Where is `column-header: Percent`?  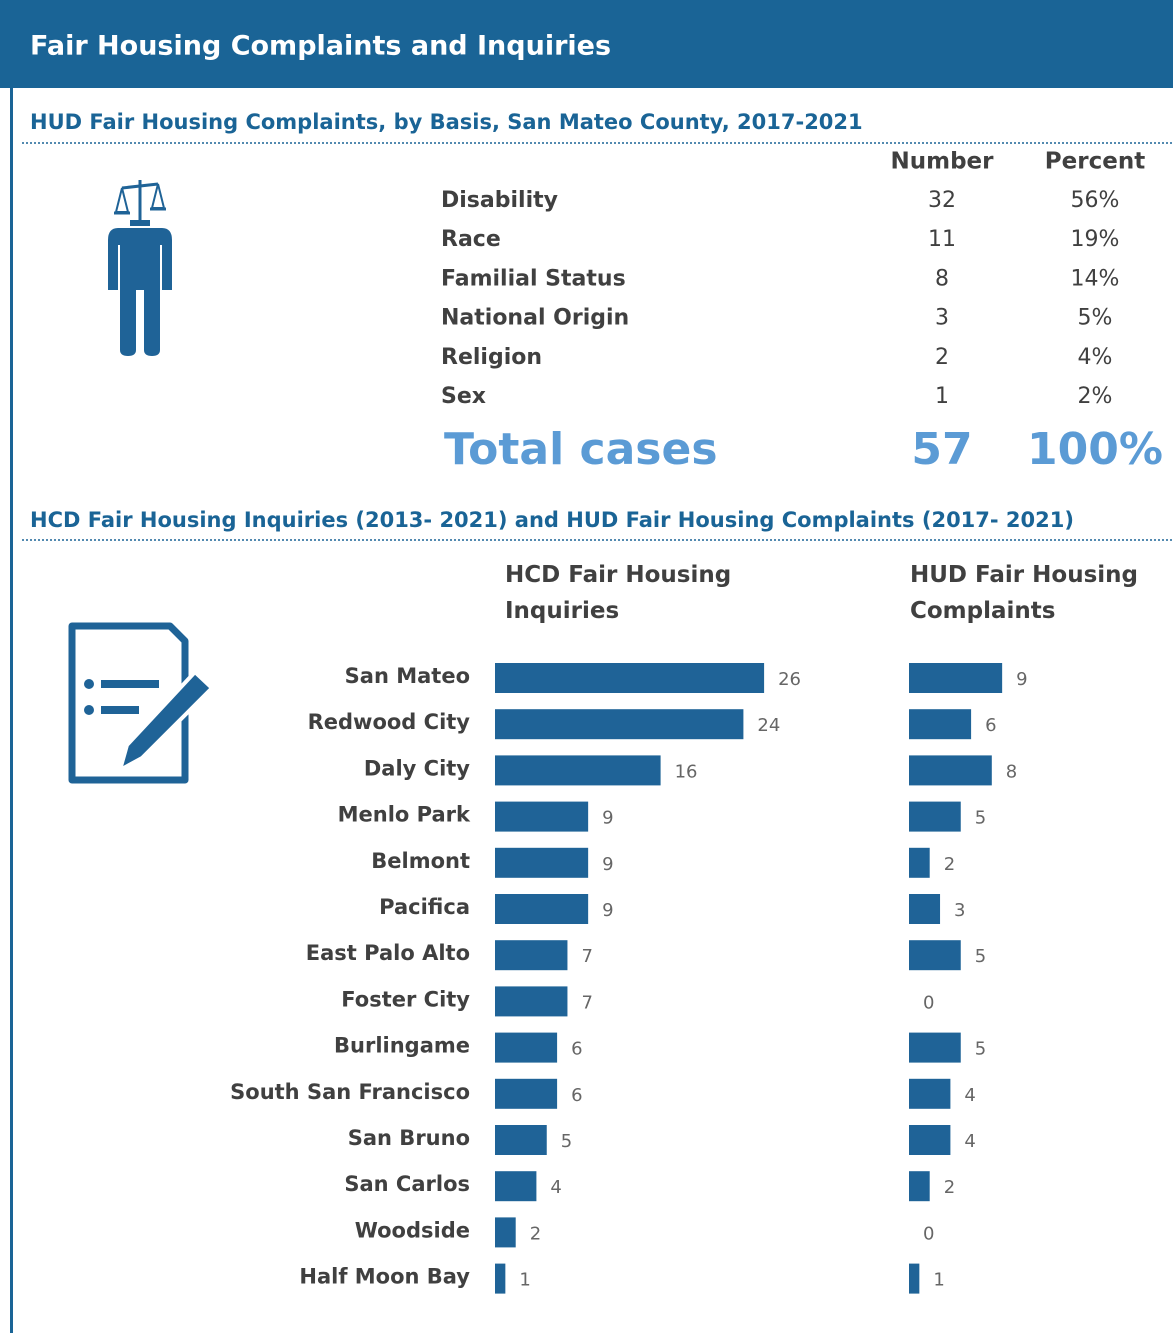 column-header: Percent is located at coordinates (1095, 162).